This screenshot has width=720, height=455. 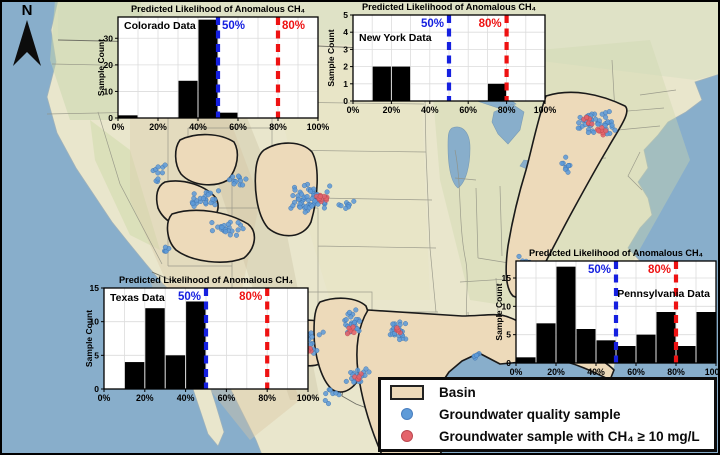 What do you see at coordinates (476, 356) in the screenshot?
I see `sample-cluster-louisiana-coast` at bounding box center [476, 356].